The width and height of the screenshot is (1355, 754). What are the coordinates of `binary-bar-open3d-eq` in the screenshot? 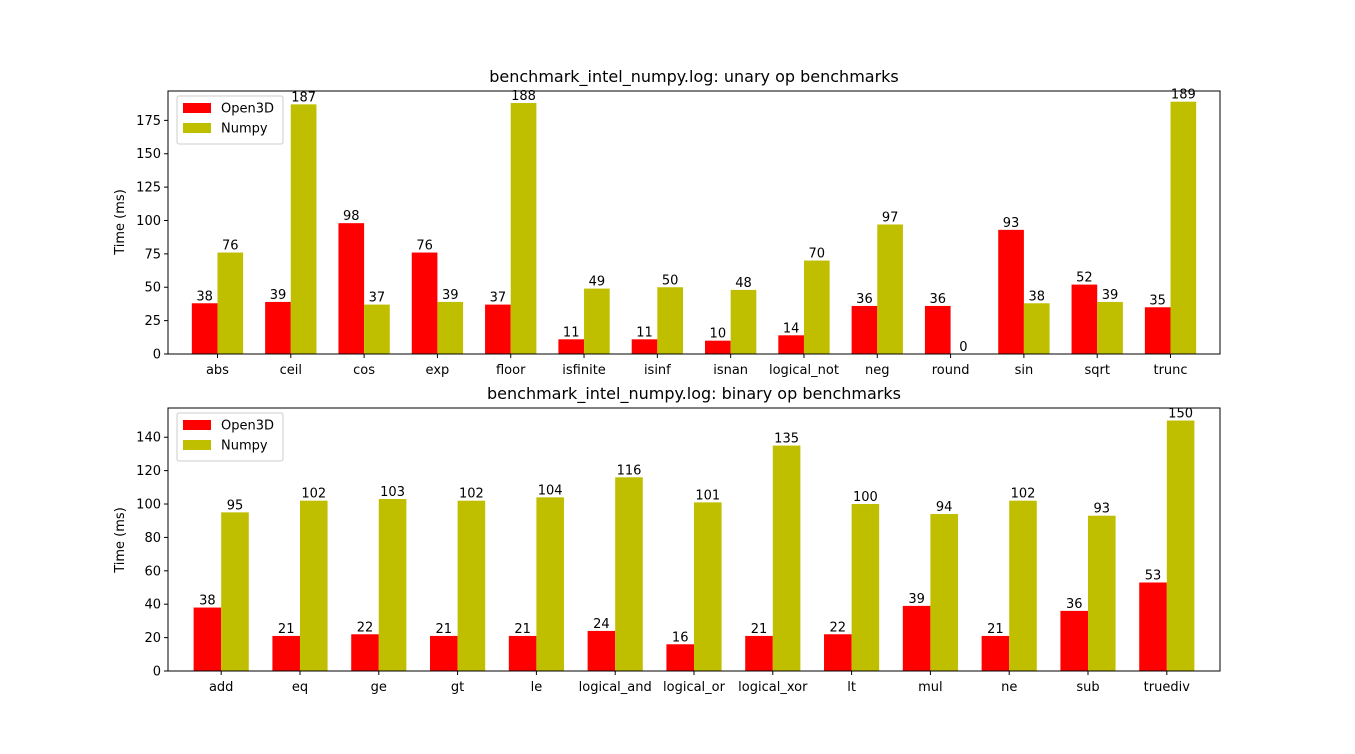 It's located at (286, 653).